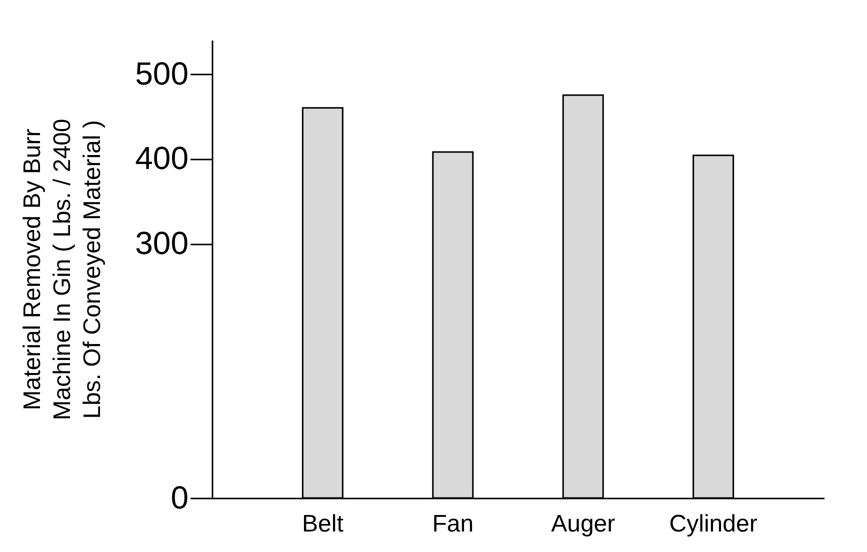  I want to click on x-tick-label: Cylinder, so click(713, 524).